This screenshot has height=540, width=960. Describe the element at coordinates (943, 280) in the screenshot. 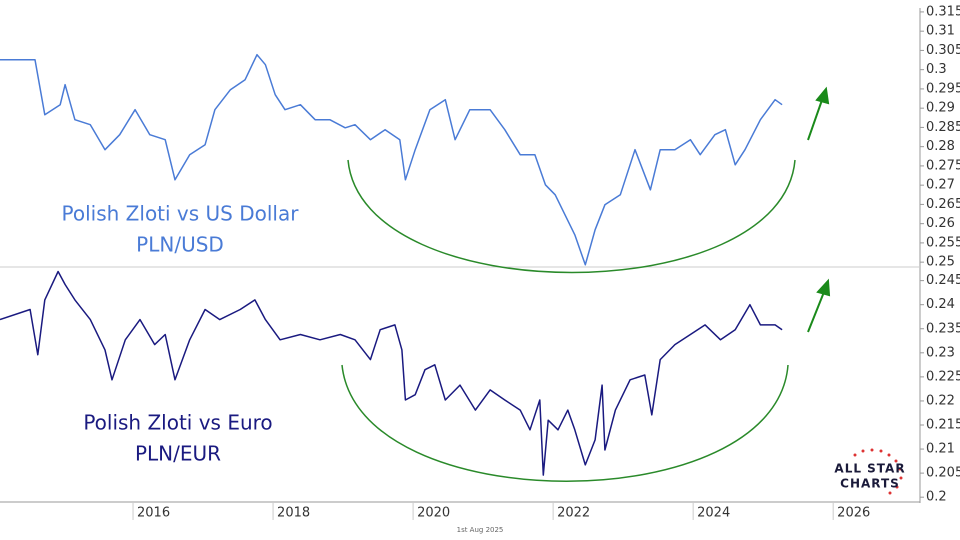

I see `y-tick-label: 0.245` at that location.